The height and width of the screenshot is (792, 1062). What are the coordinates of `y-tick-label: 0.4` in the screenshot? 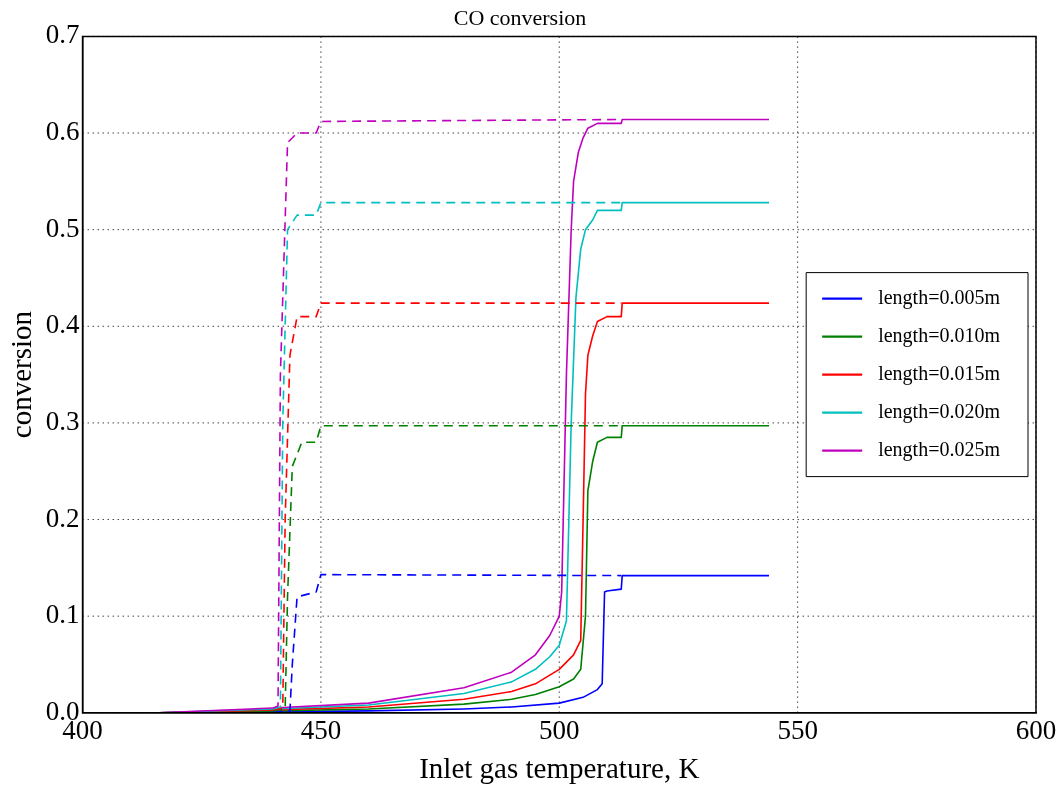 It's located at (63, 324).